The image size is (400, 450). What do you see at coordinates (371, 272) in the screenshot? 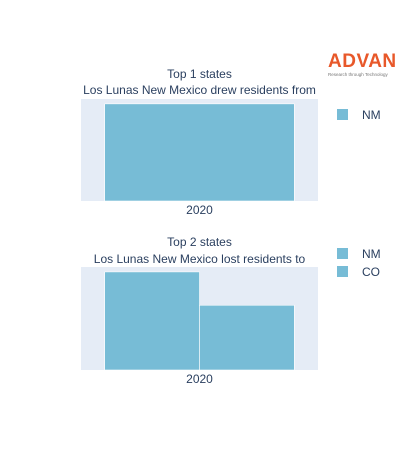
I see `legend-label-co: CO` at bounding box center [371, 272].